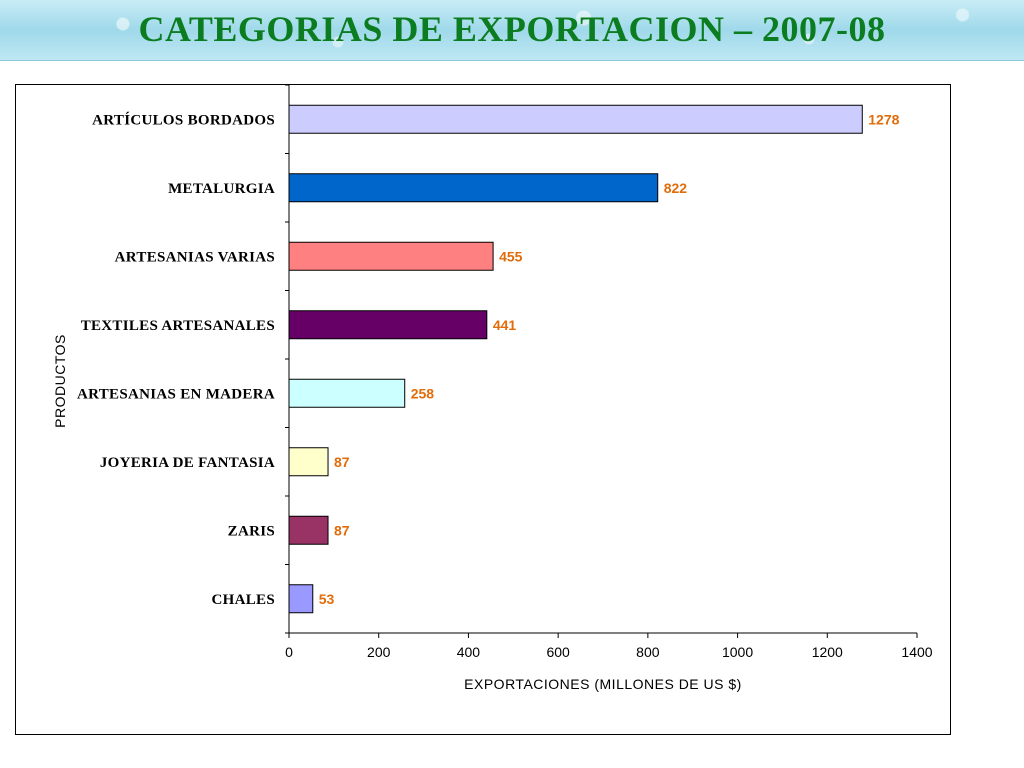 The width and height of the screenshot is (1024, 768). I want to click on title-banner: CATEGORIAS DE EXPORTACION – 2007-08, so click(512, 30).